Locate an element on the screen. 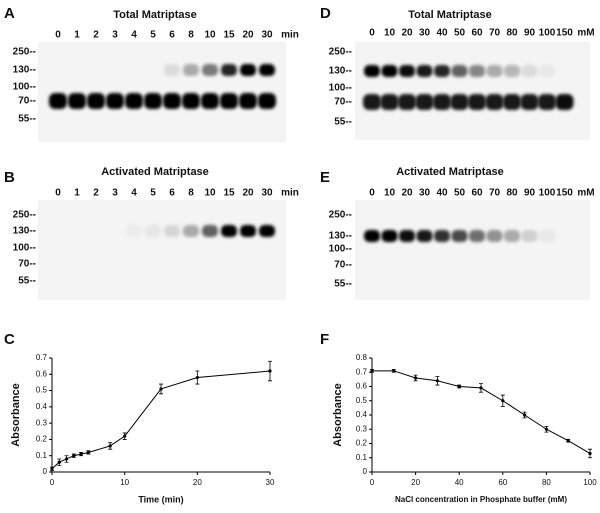 The image size is (600, 513). lane-label: 8 is located at coordinates (191, 35).